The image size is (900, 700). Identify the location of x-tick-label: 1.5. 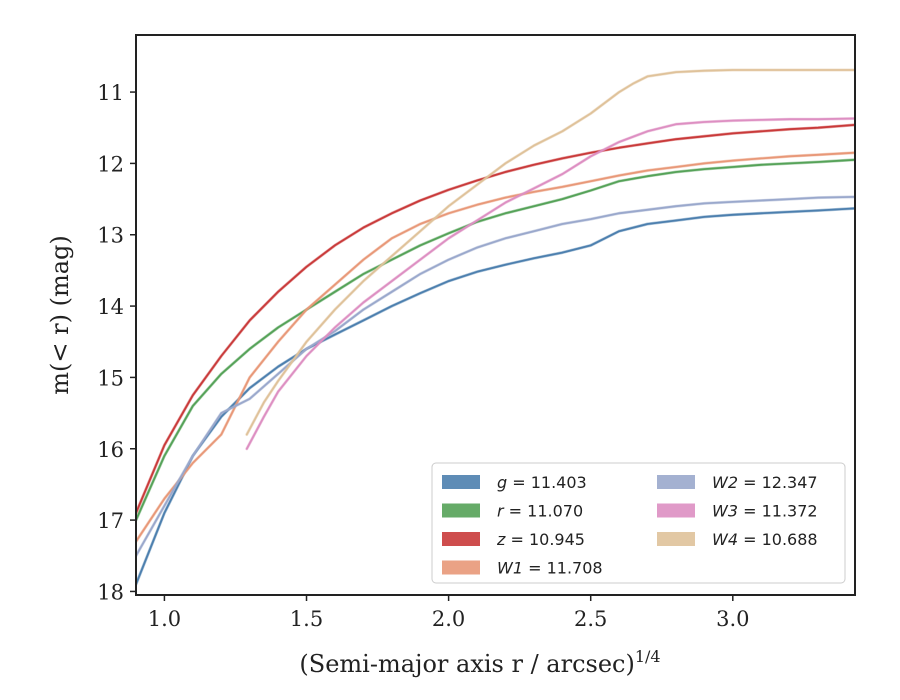
(306, 619).